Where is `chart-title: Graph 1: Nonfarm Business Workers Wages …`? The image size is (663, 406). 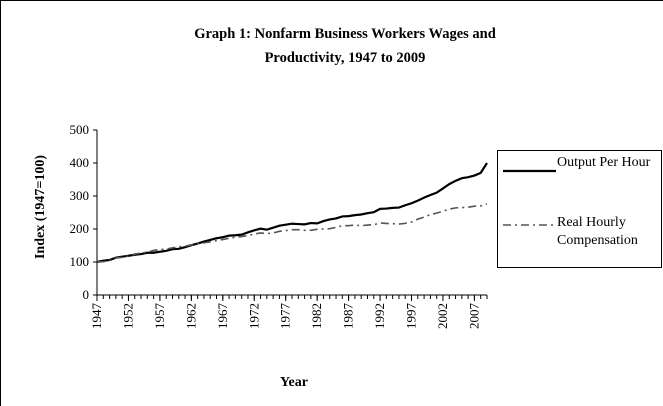
chart-title: Graph 1: Nonfarm Business Workers Wages … is located at coordinates (345, 46).